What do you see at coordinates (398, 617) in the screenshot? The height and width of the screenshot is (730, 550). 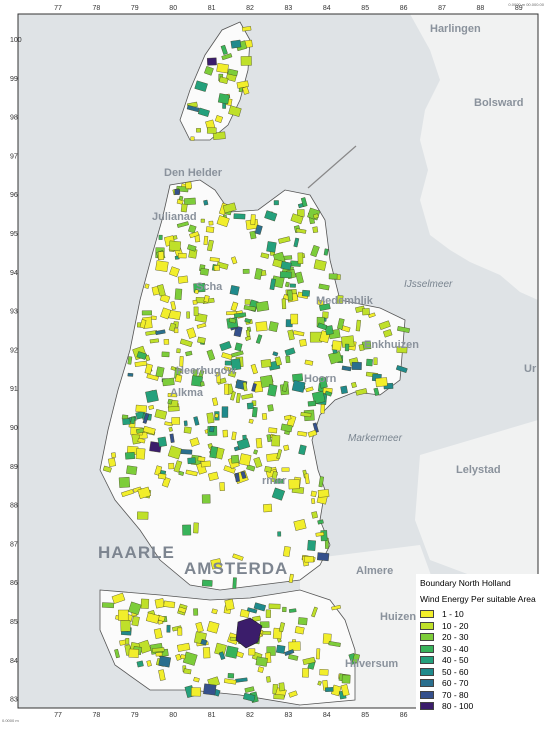 I see `label-huizen: Huizen` at bounding box center [398, 617].